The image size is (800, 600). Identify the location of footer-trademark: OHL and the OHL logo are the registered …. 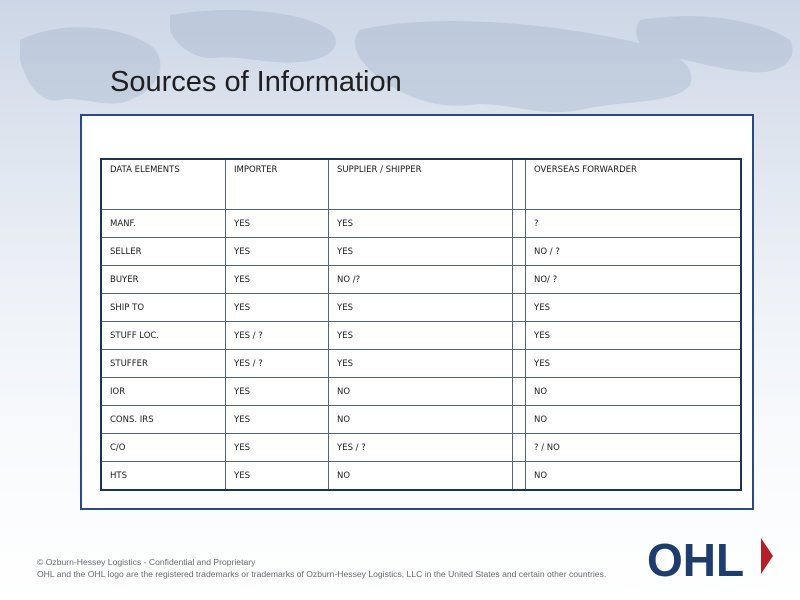
(322, 574).